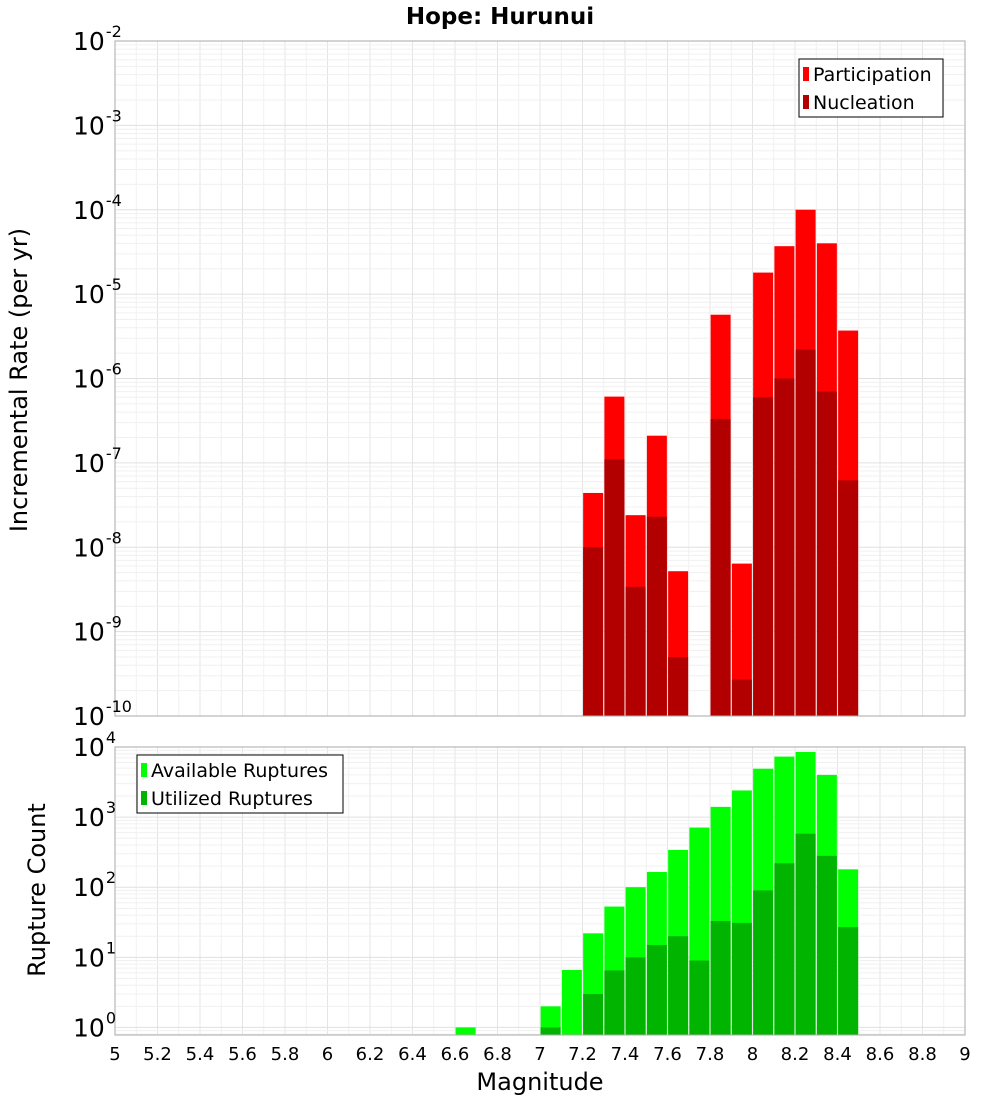 The height and width of the screenshot is (1100, 1000). What do you see at coordinates (94, 815) in the screenshot?
I see `y-tick-label: 10³` at bounding box center [94, 815].